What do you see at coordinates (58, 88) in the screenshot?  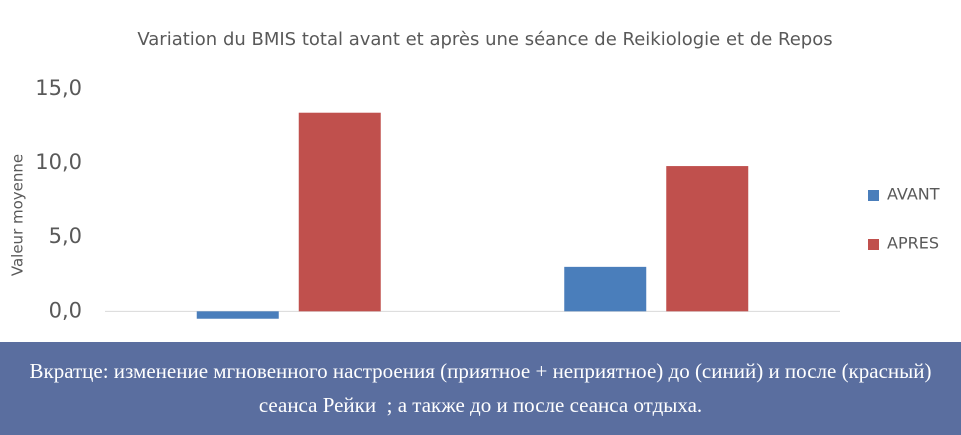 I see `y-tick-label: 15,0` at bounding box center [58, 88].